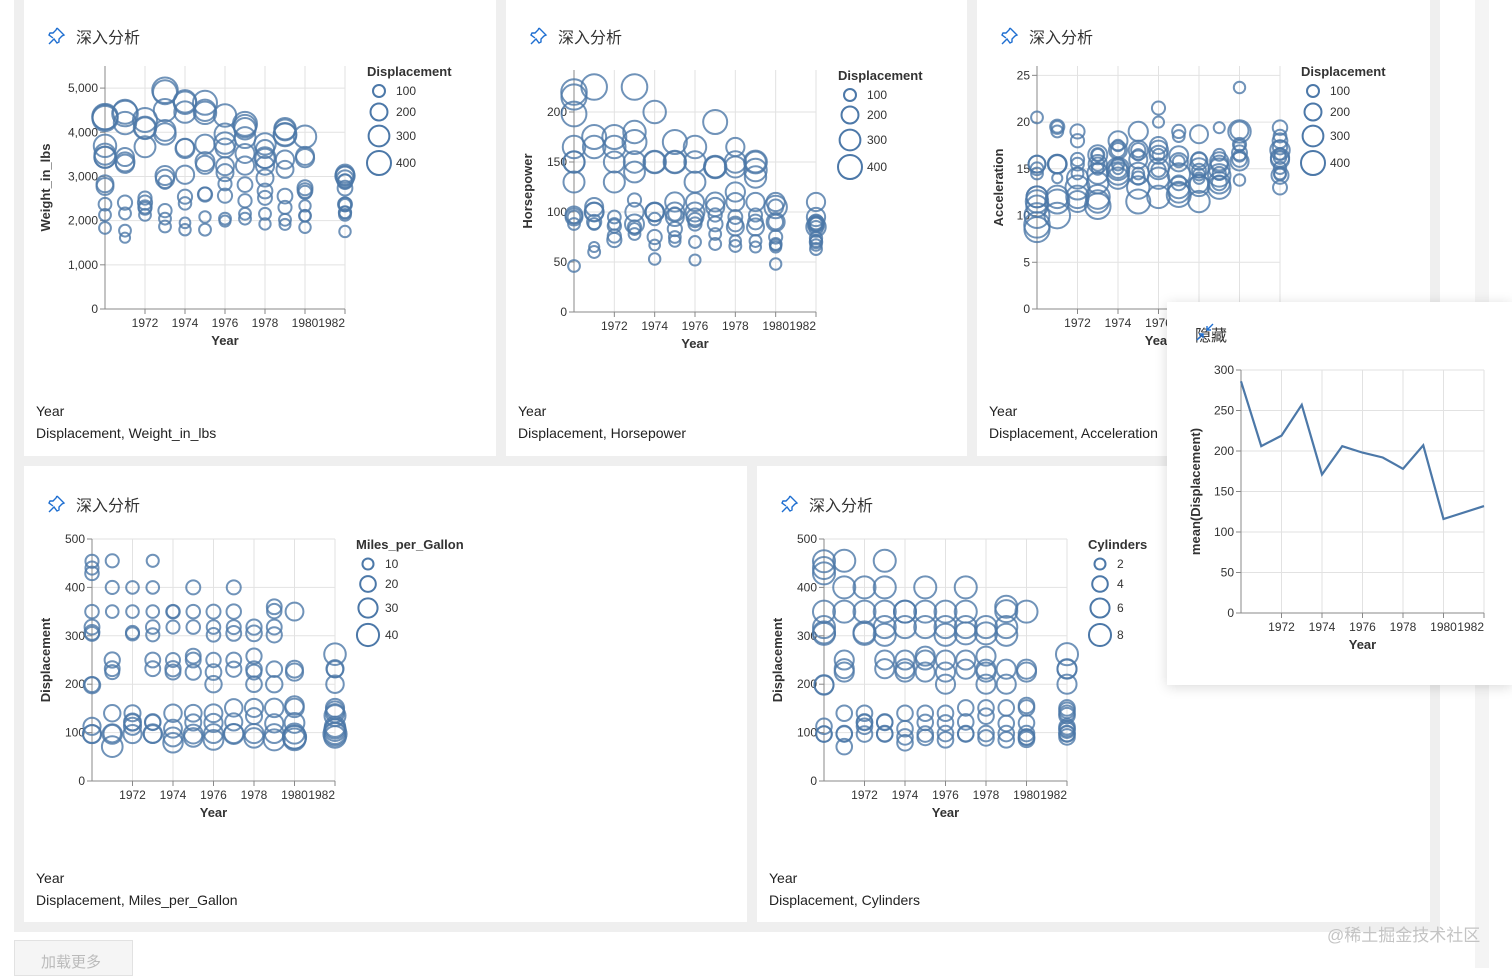 This screenshot has width=1512, height=976. What do you see at coordinates (1120, 584) in the screenshot?
I see `legend-label: 4` at bounding box center [1120, 584].